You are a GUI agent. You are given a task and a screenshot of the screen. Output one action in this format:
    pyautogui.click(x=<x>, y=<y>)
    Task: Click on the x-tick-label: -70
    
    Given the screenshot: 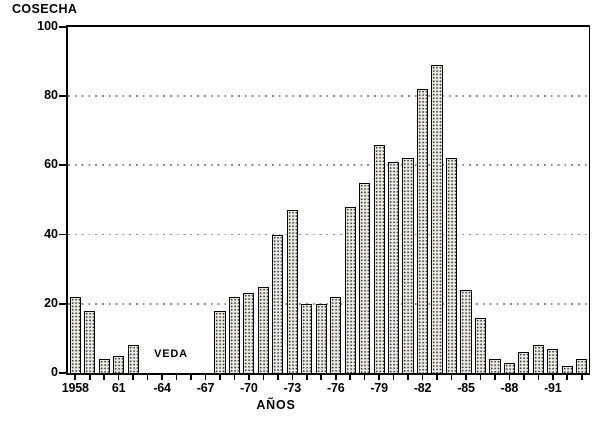 What is the action you would take?
    pyautogui.click(x=249, y=388)
    